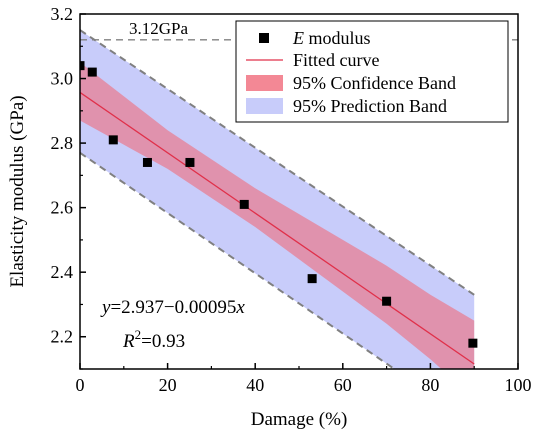 The image size is (550, 436). Describe the element at coordinates (168, 385) in the screenshot. I see `x-tick-label: 20` at that location.